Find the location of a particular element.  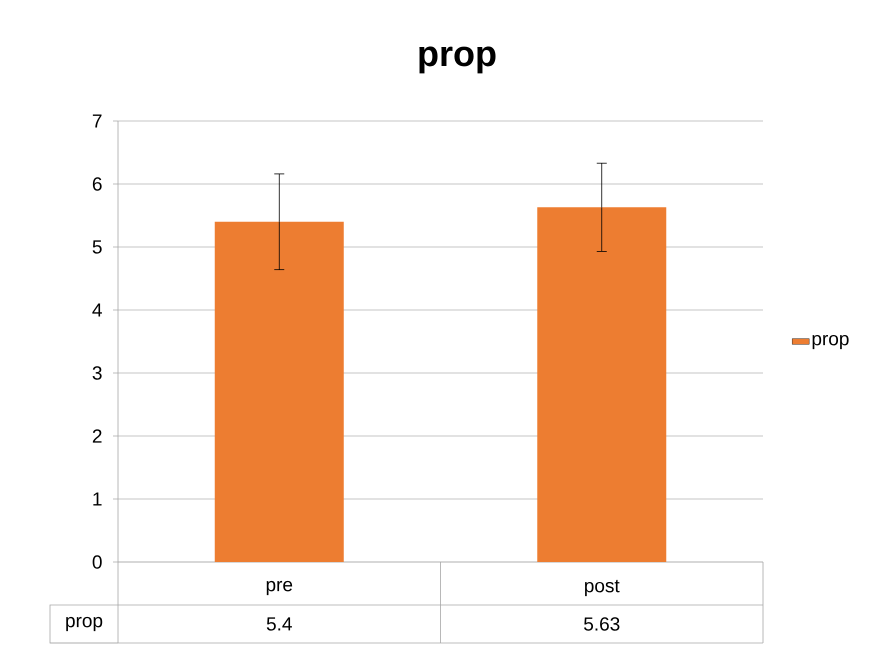

y-tick-label: 1 is located at coordinates (97, 499).